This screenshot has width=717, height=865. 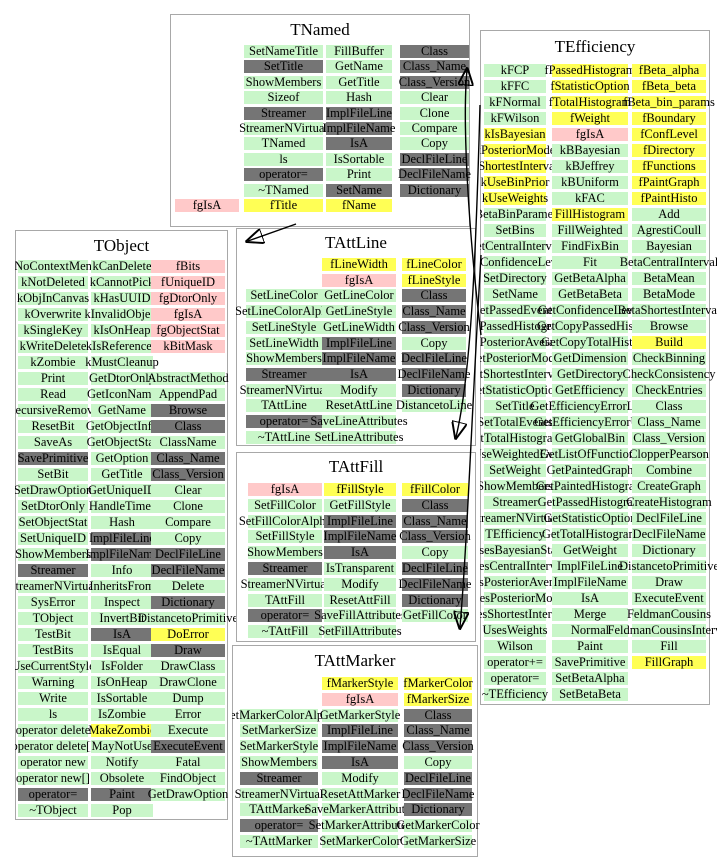 I want to click on member-cell-FillWeighted: FillWeighted, so click(x=590, y=230).